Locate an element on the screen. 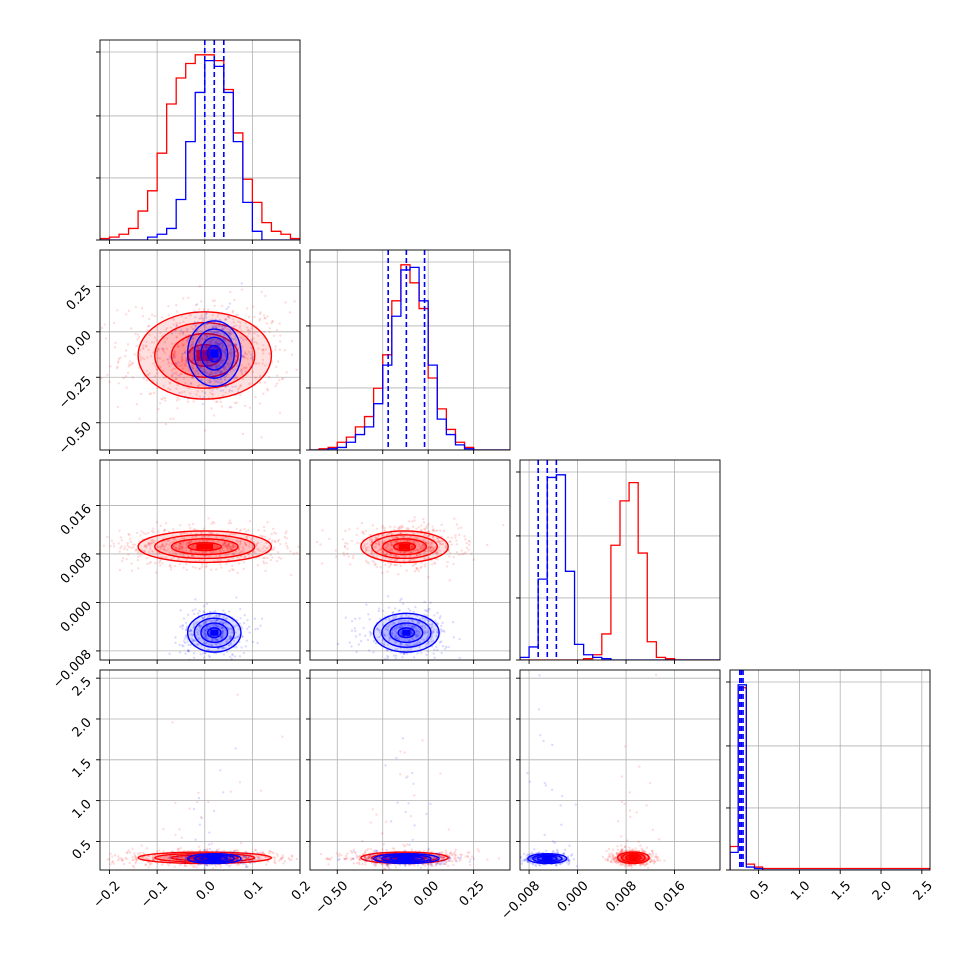 This screenshot has height=970, width=970. scatter-points-red is located at coordinates (410, 804).